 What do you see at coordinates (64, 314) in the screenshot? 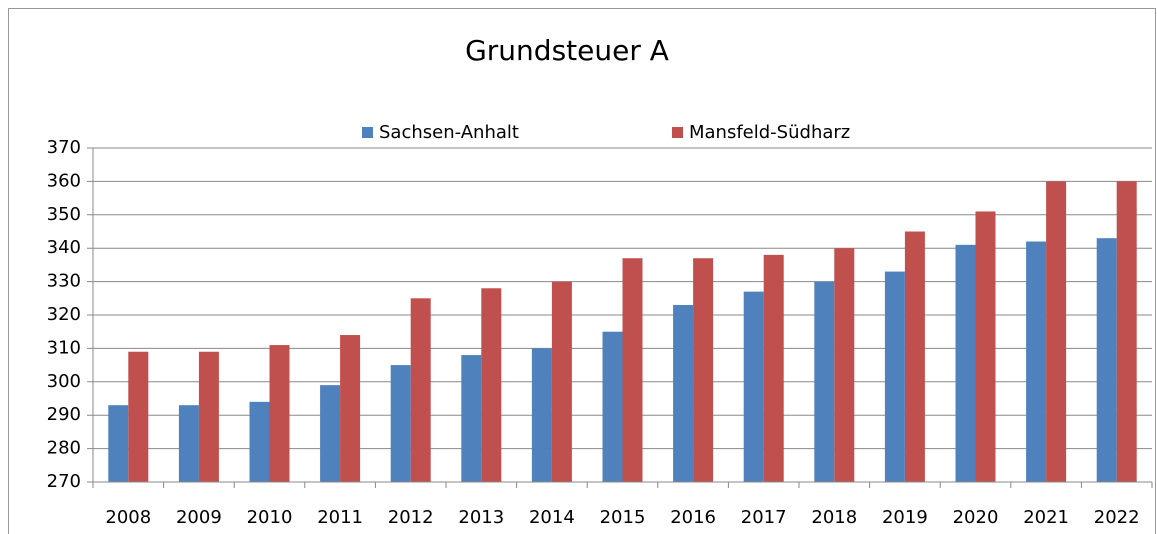
I see `y-tick-label: 320` at bounding box center [64, 314].